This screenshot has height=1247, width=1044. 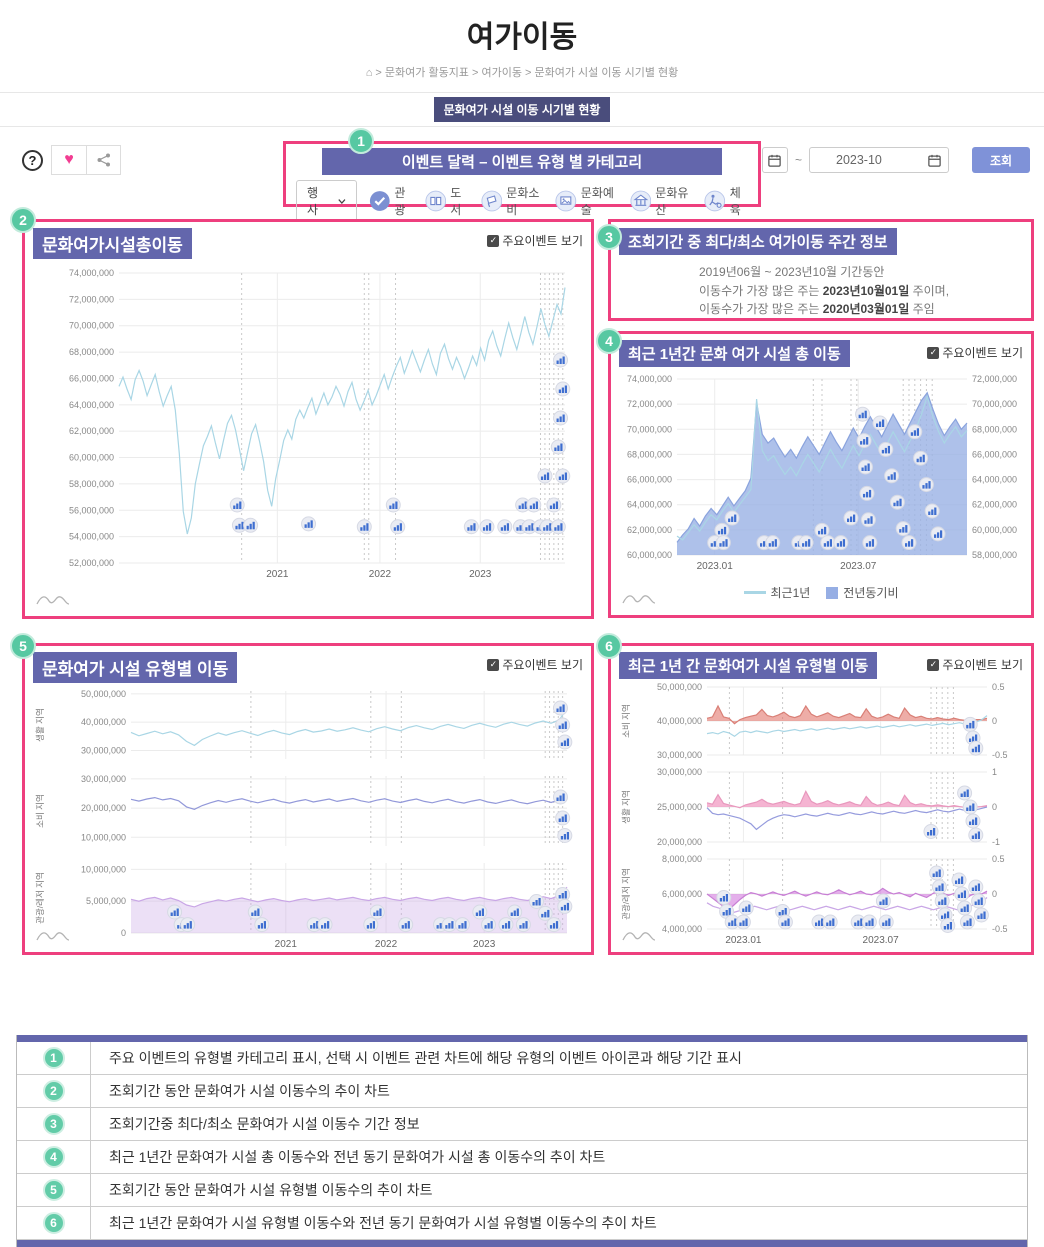 I want to click on tourism-icon, so click(x=379, y=201).